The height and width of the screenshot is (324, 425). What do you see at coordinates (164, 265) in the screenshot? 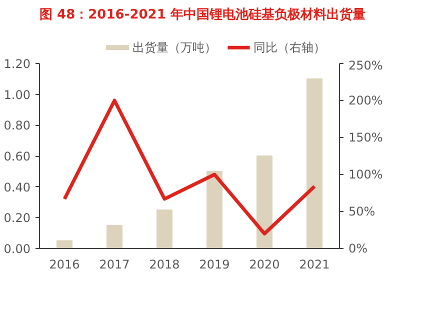
I see `x-tick-label: 2018` at bounding box center [164, 265].